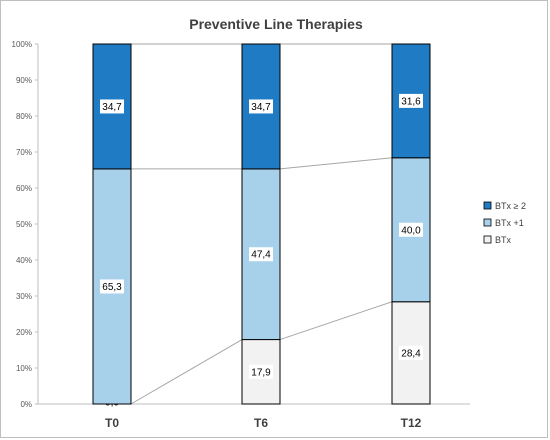 Image resolution: width=550 pixels, height=440 pixels. What do you see at coordinates (261, 423) in the screenshot?
I see `x-tick-label: T6` at bounding box center [261, 423].